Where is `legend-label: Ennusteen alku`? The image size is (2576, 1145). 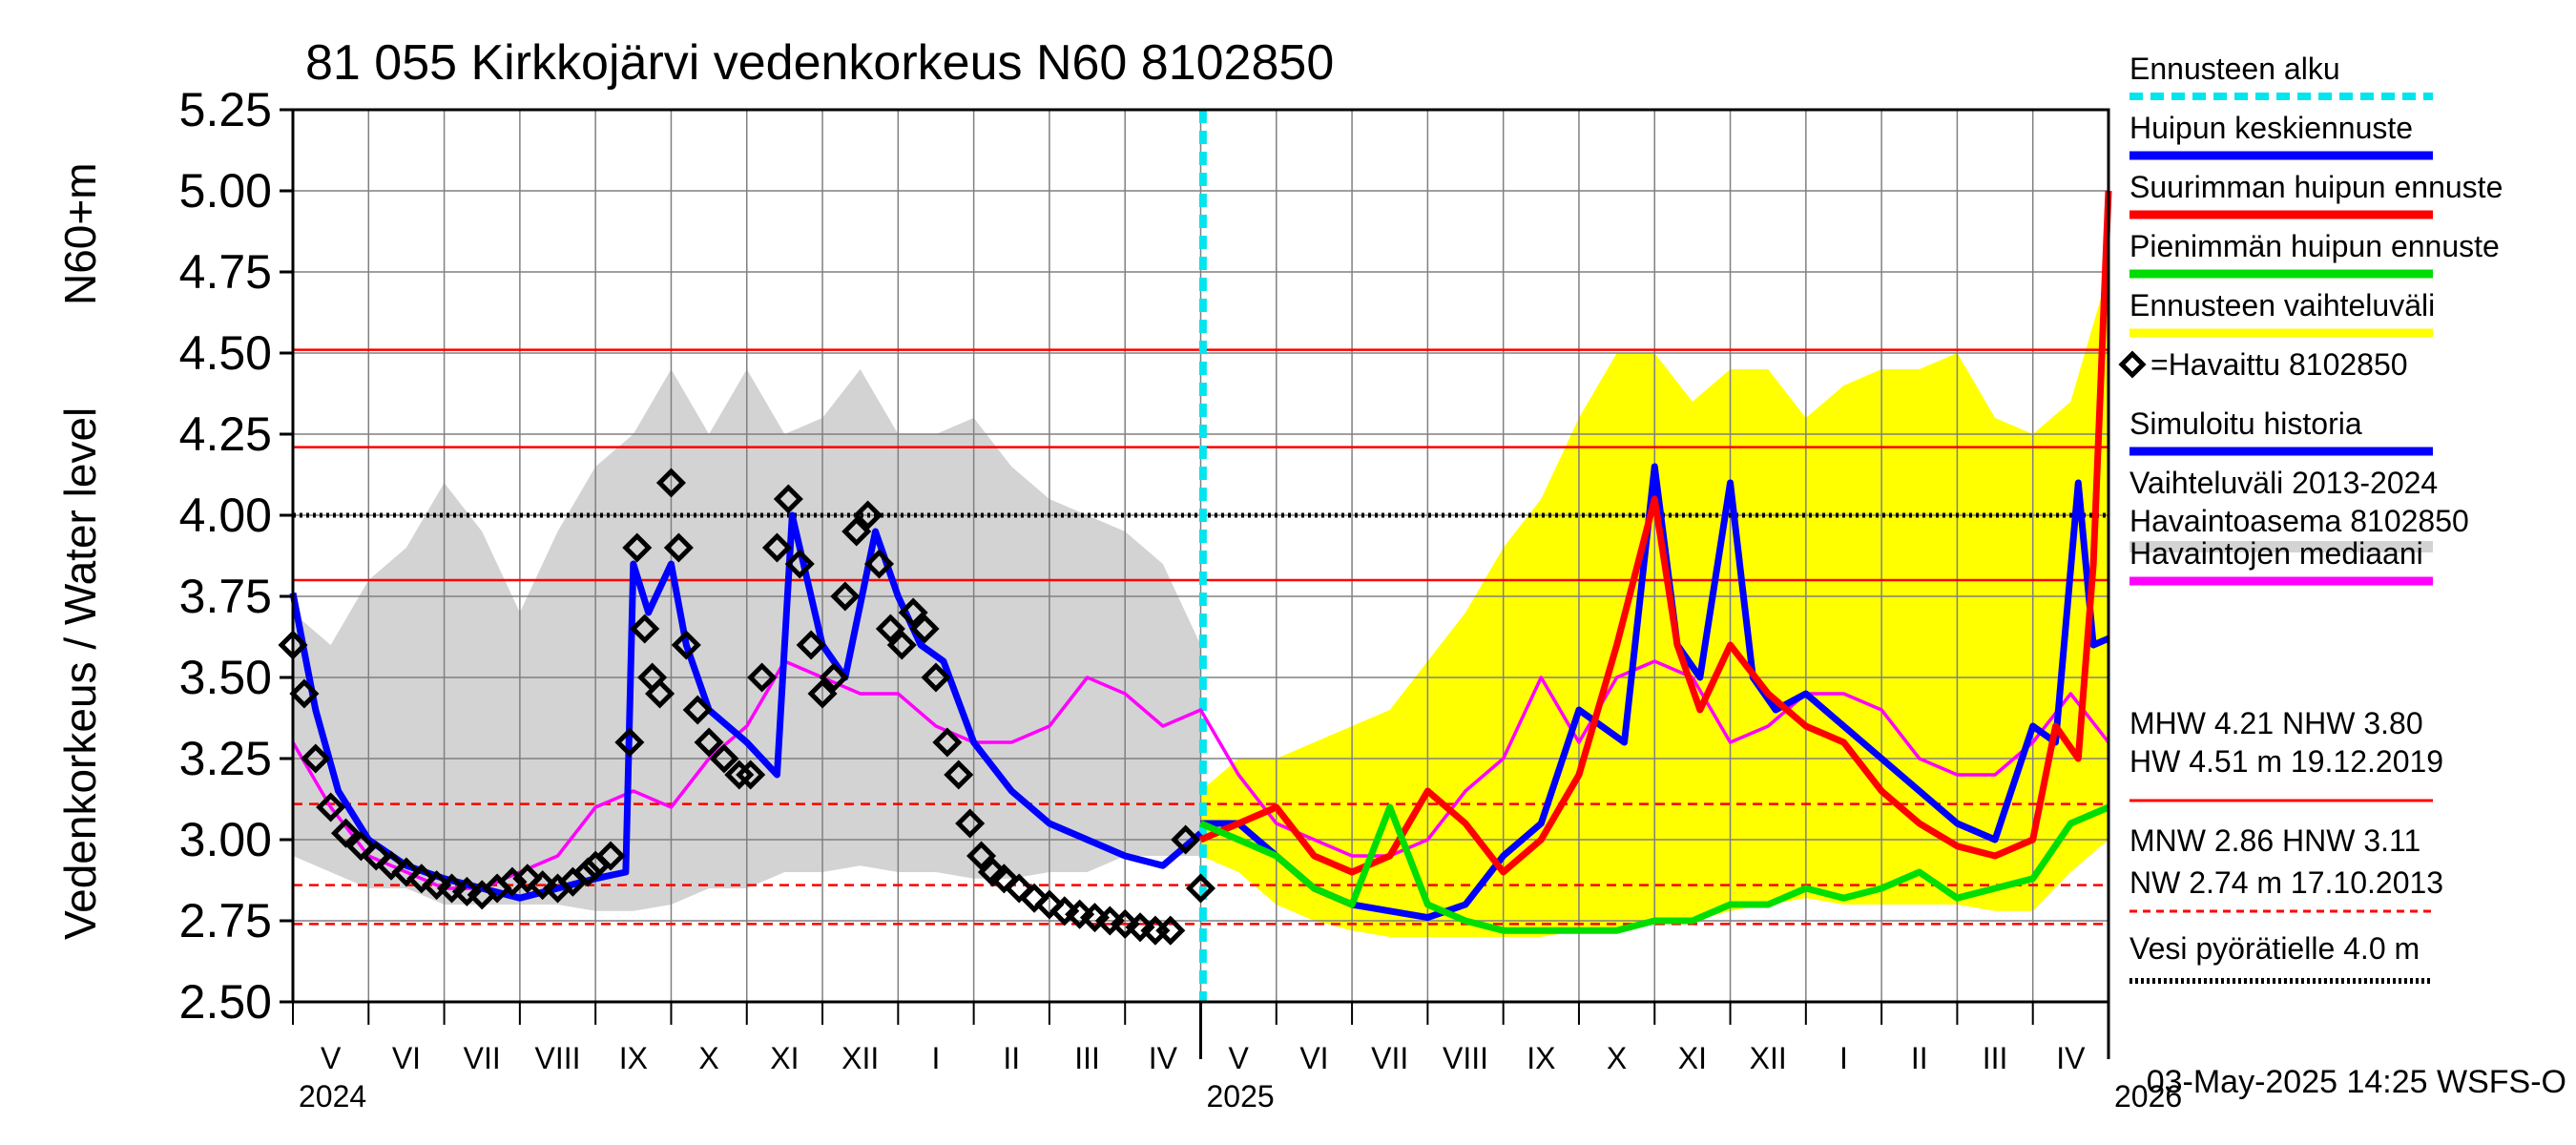 legend-label: Ennusteen alku is located at coordinates (2234, 69).